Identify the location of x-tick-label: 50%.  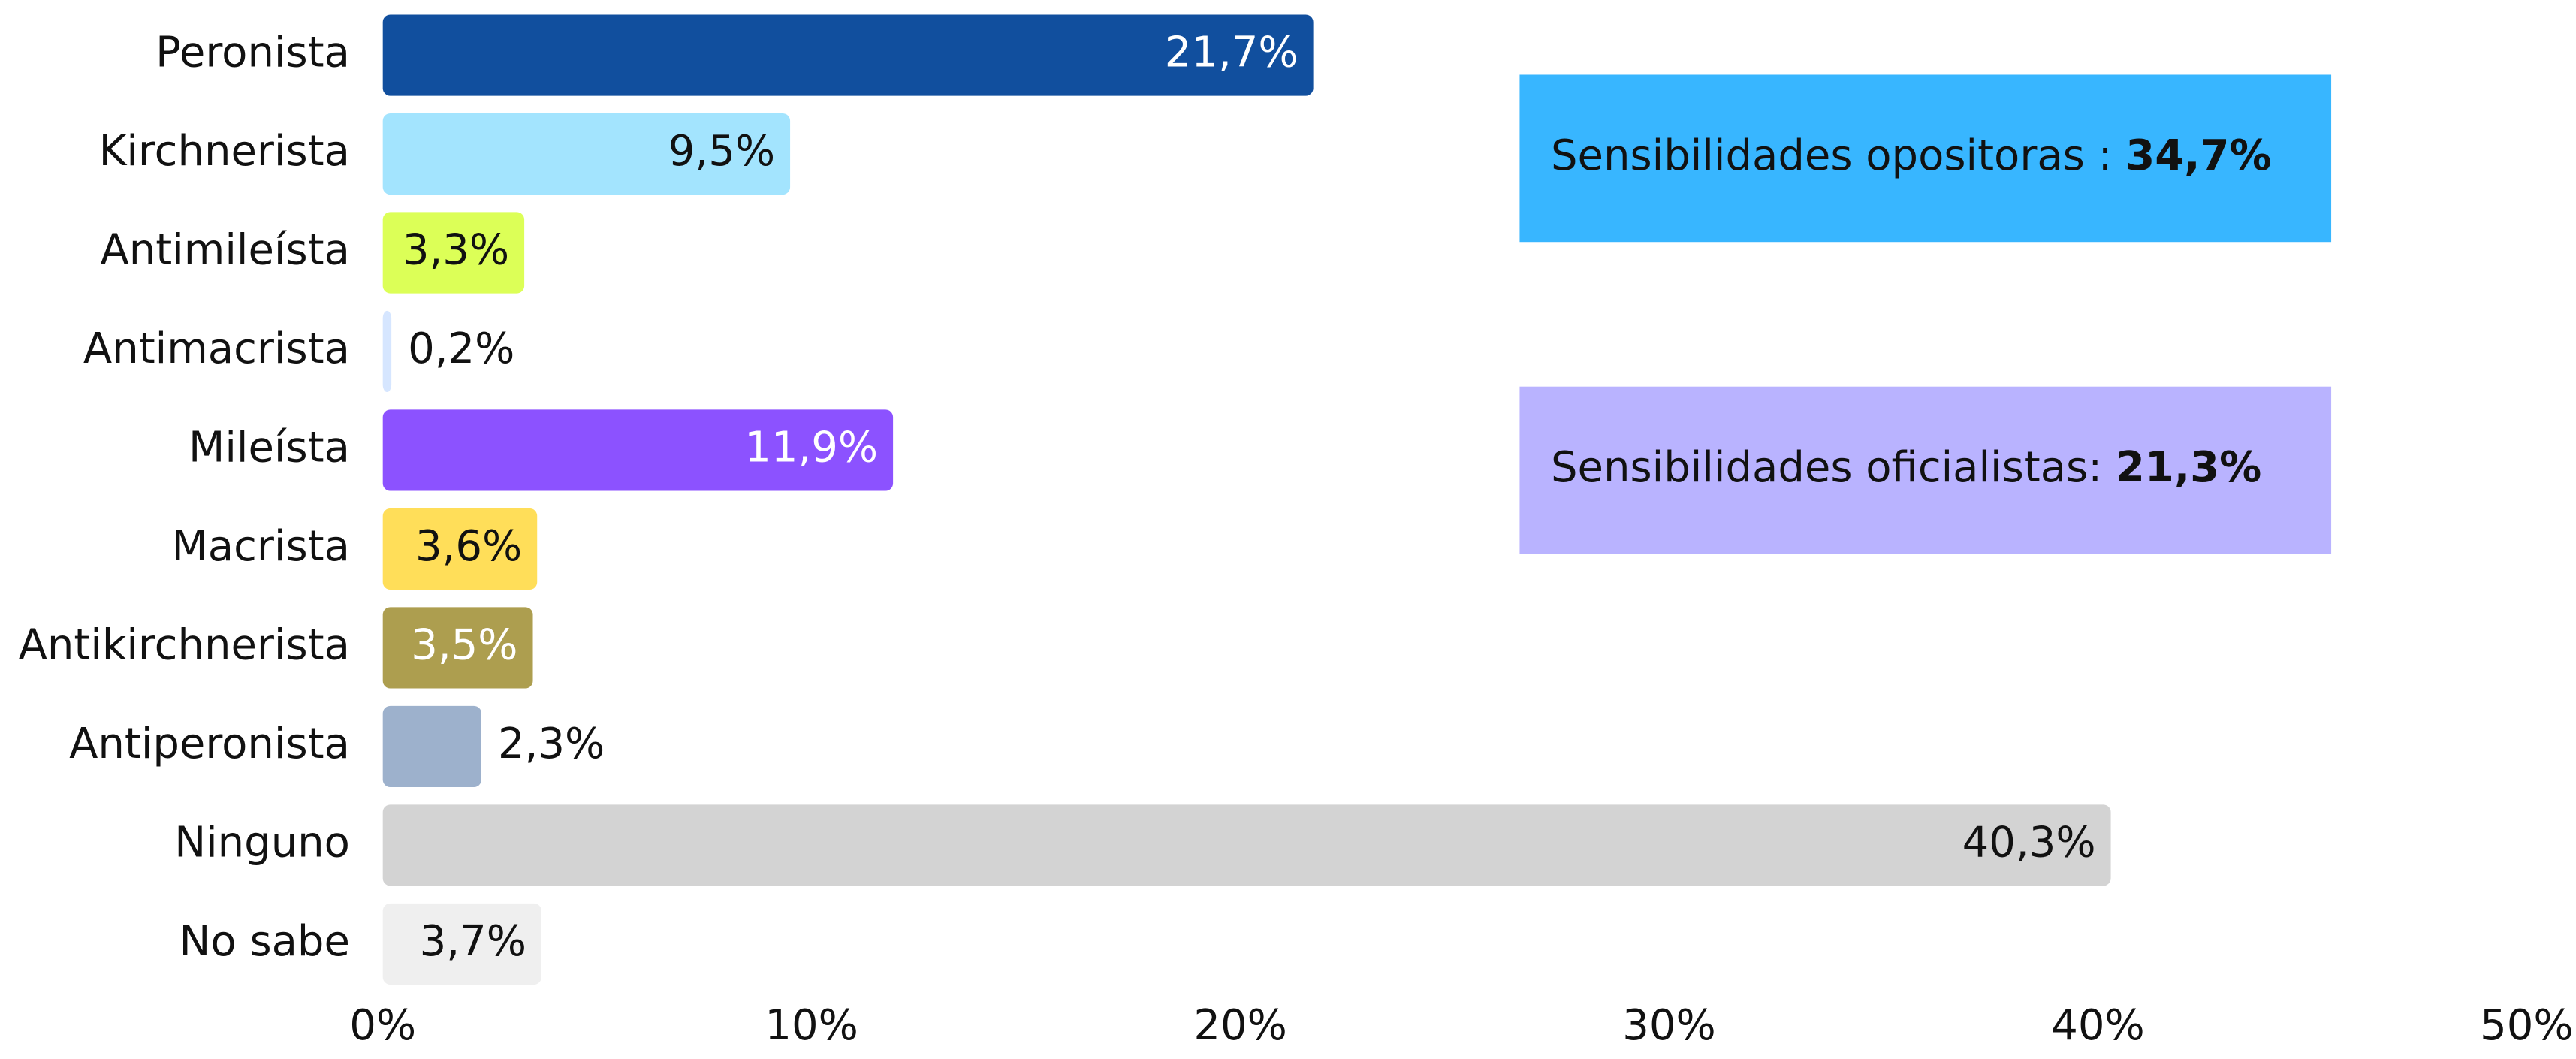
(2526, 1025).